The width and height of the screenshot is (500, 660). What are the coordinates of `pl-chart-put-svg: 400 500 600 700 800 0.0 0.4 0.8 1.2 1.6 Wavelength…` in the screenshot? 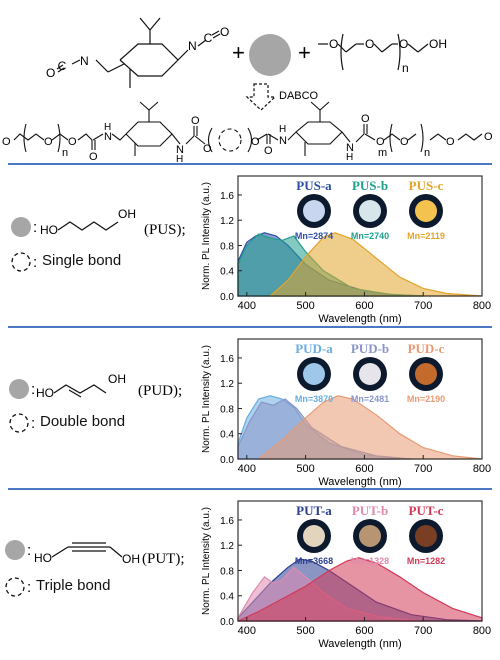 It's located at (346, 575).